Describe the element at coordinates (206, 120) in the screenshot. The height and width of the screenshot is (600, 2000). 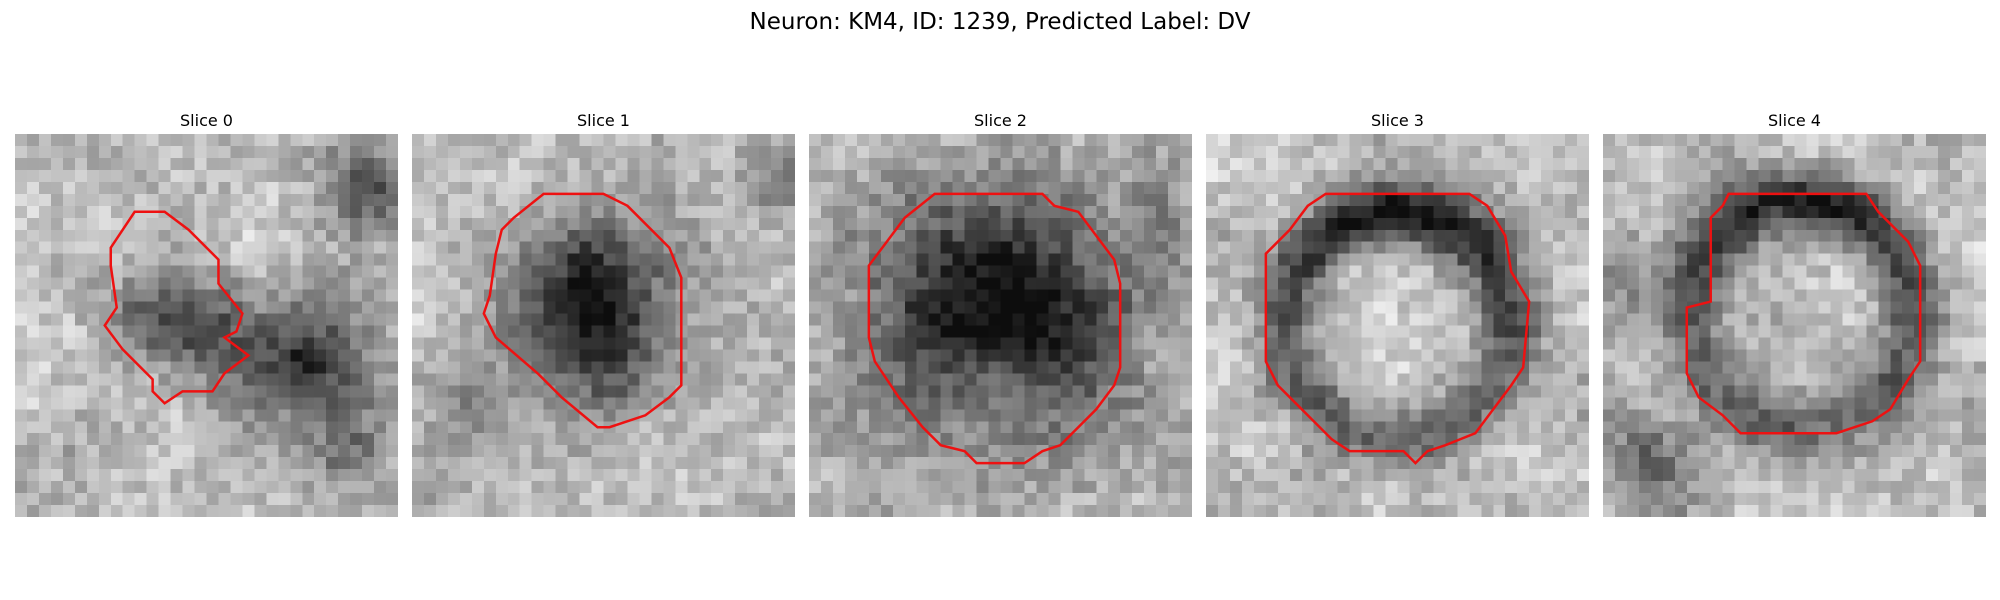
I see `slice-title: Slice 0` at that location.